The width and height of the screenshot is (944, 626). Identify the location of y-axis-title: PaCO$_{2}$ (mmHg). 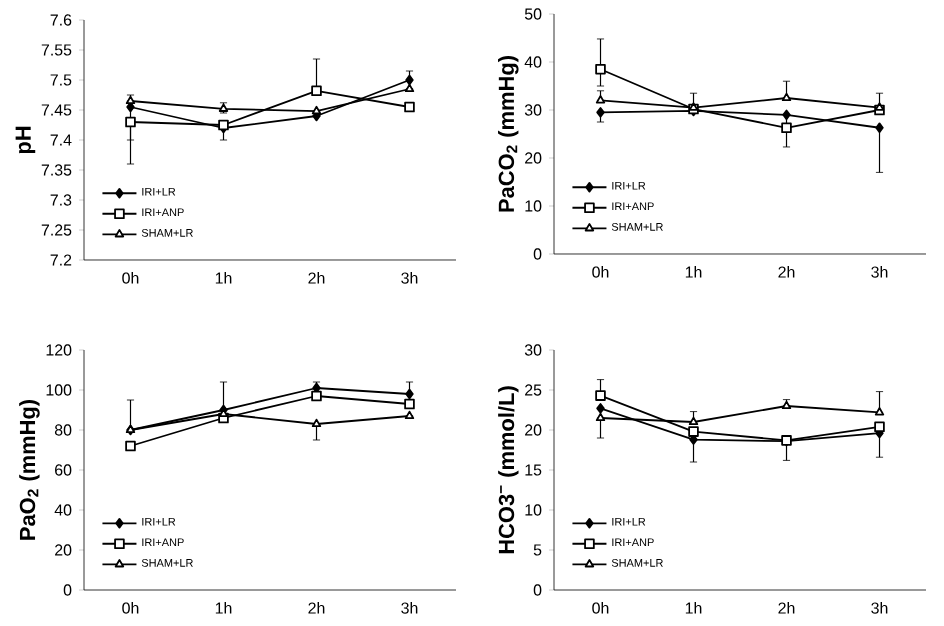
(508, 134).